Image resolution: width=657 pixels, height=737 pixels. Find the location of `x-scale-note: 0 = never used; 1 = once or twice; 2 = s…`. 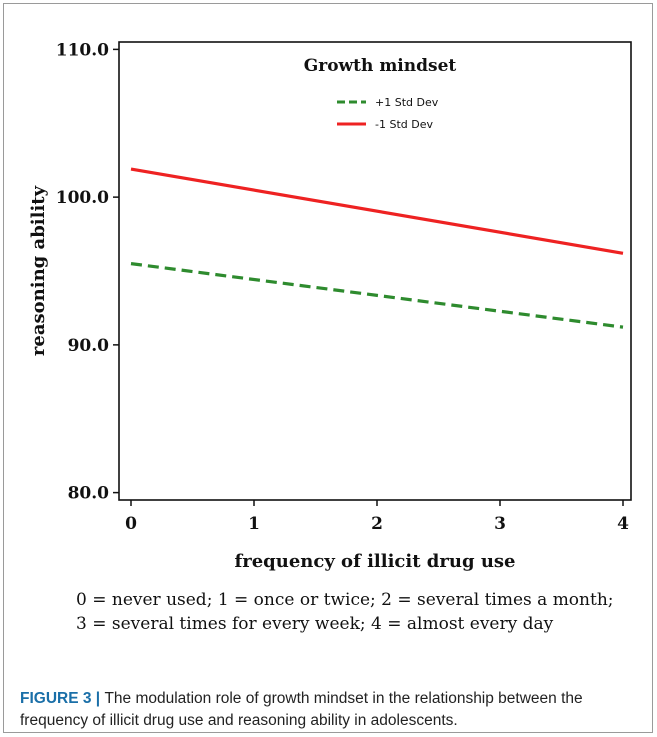

x-scale-note: 0 = never used; 1 = once or twice; 2 = s… is located at coordinates (356, 612).